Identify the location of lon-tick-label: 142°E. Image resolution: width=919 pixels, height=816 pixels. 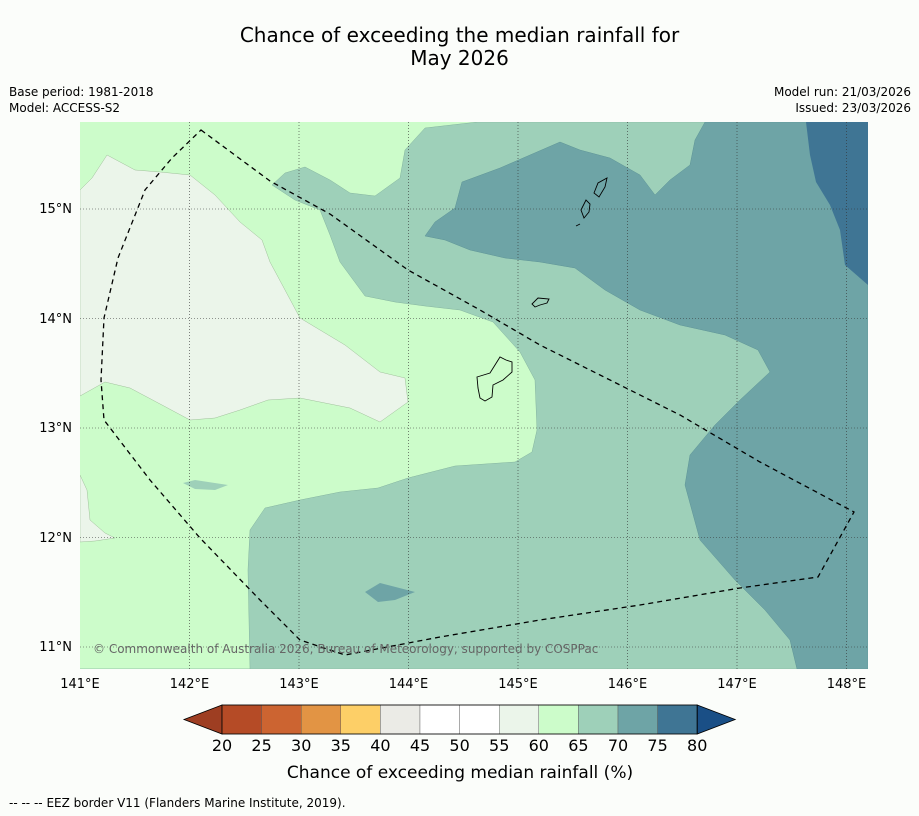
(190, 684).